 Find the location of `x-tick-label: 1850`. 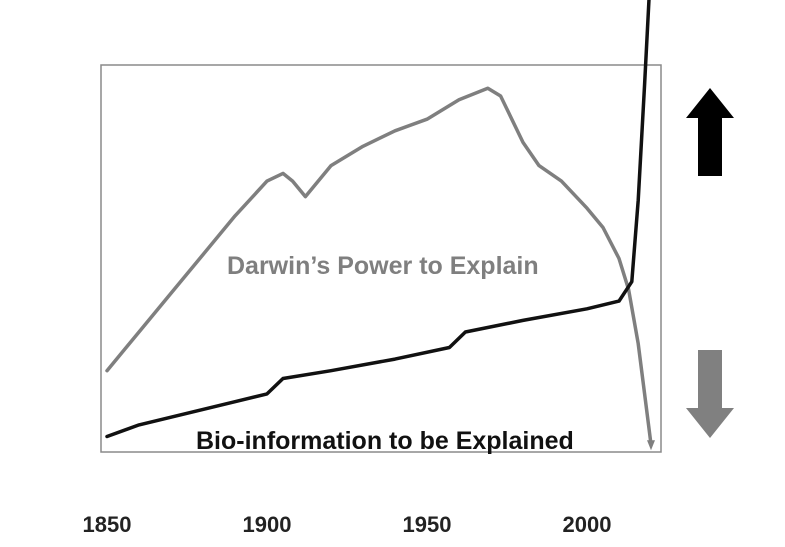

x-tick-label: 1850 is located at coordinates (107, 524).